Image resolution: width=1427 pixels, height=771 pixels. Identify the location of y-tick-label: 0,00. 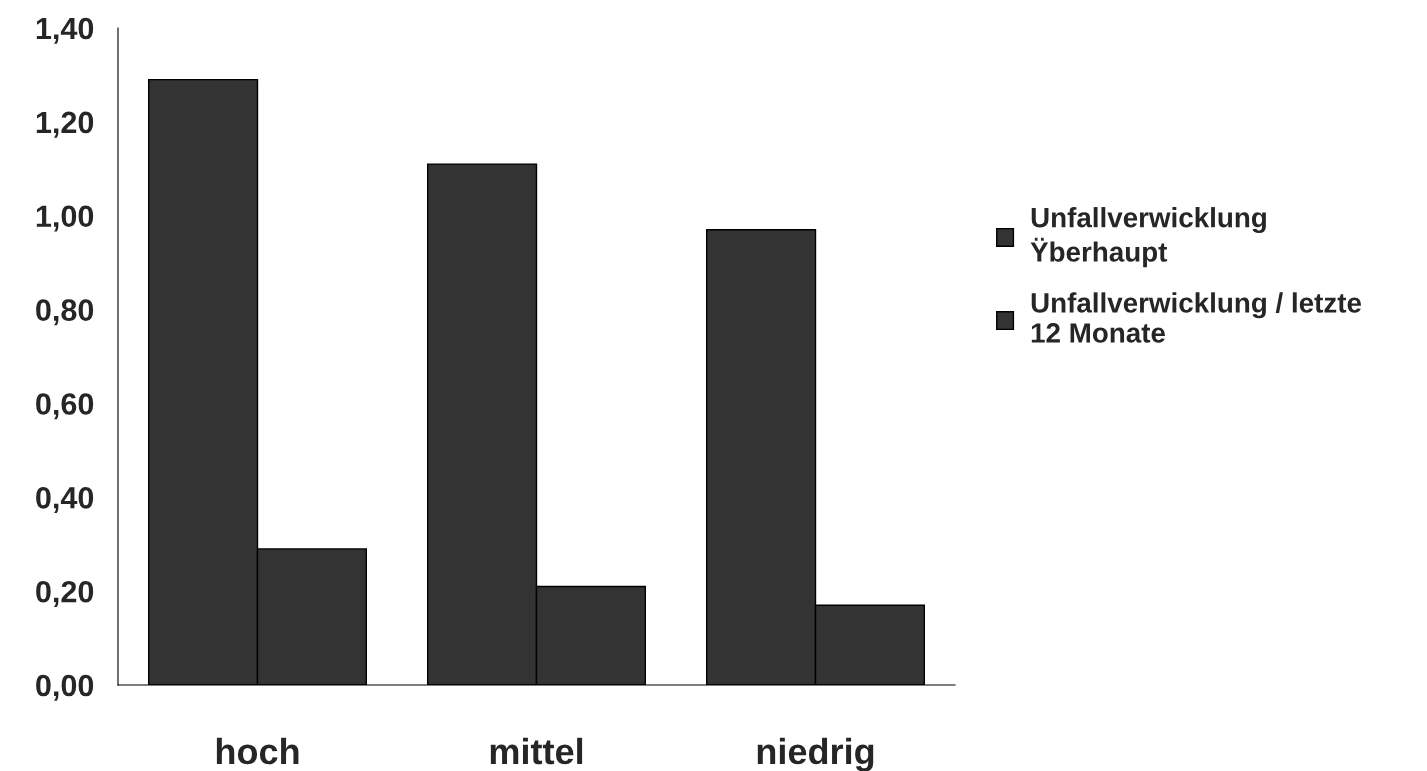
(65, 687).